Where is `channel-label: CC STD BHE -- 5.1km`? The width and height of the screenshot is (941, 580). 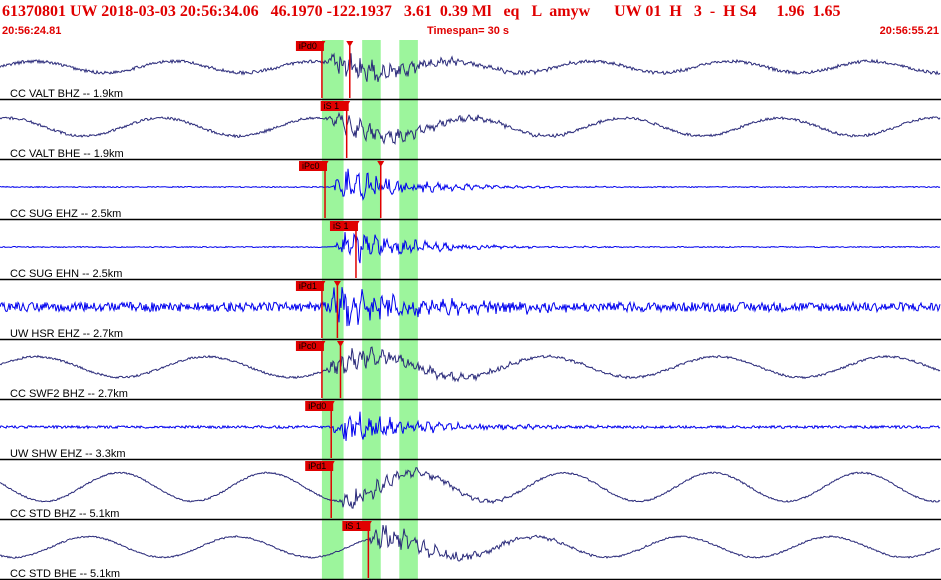 channel-label: CC STD BHE -- 5.1km is located at coordinates (65, 574).